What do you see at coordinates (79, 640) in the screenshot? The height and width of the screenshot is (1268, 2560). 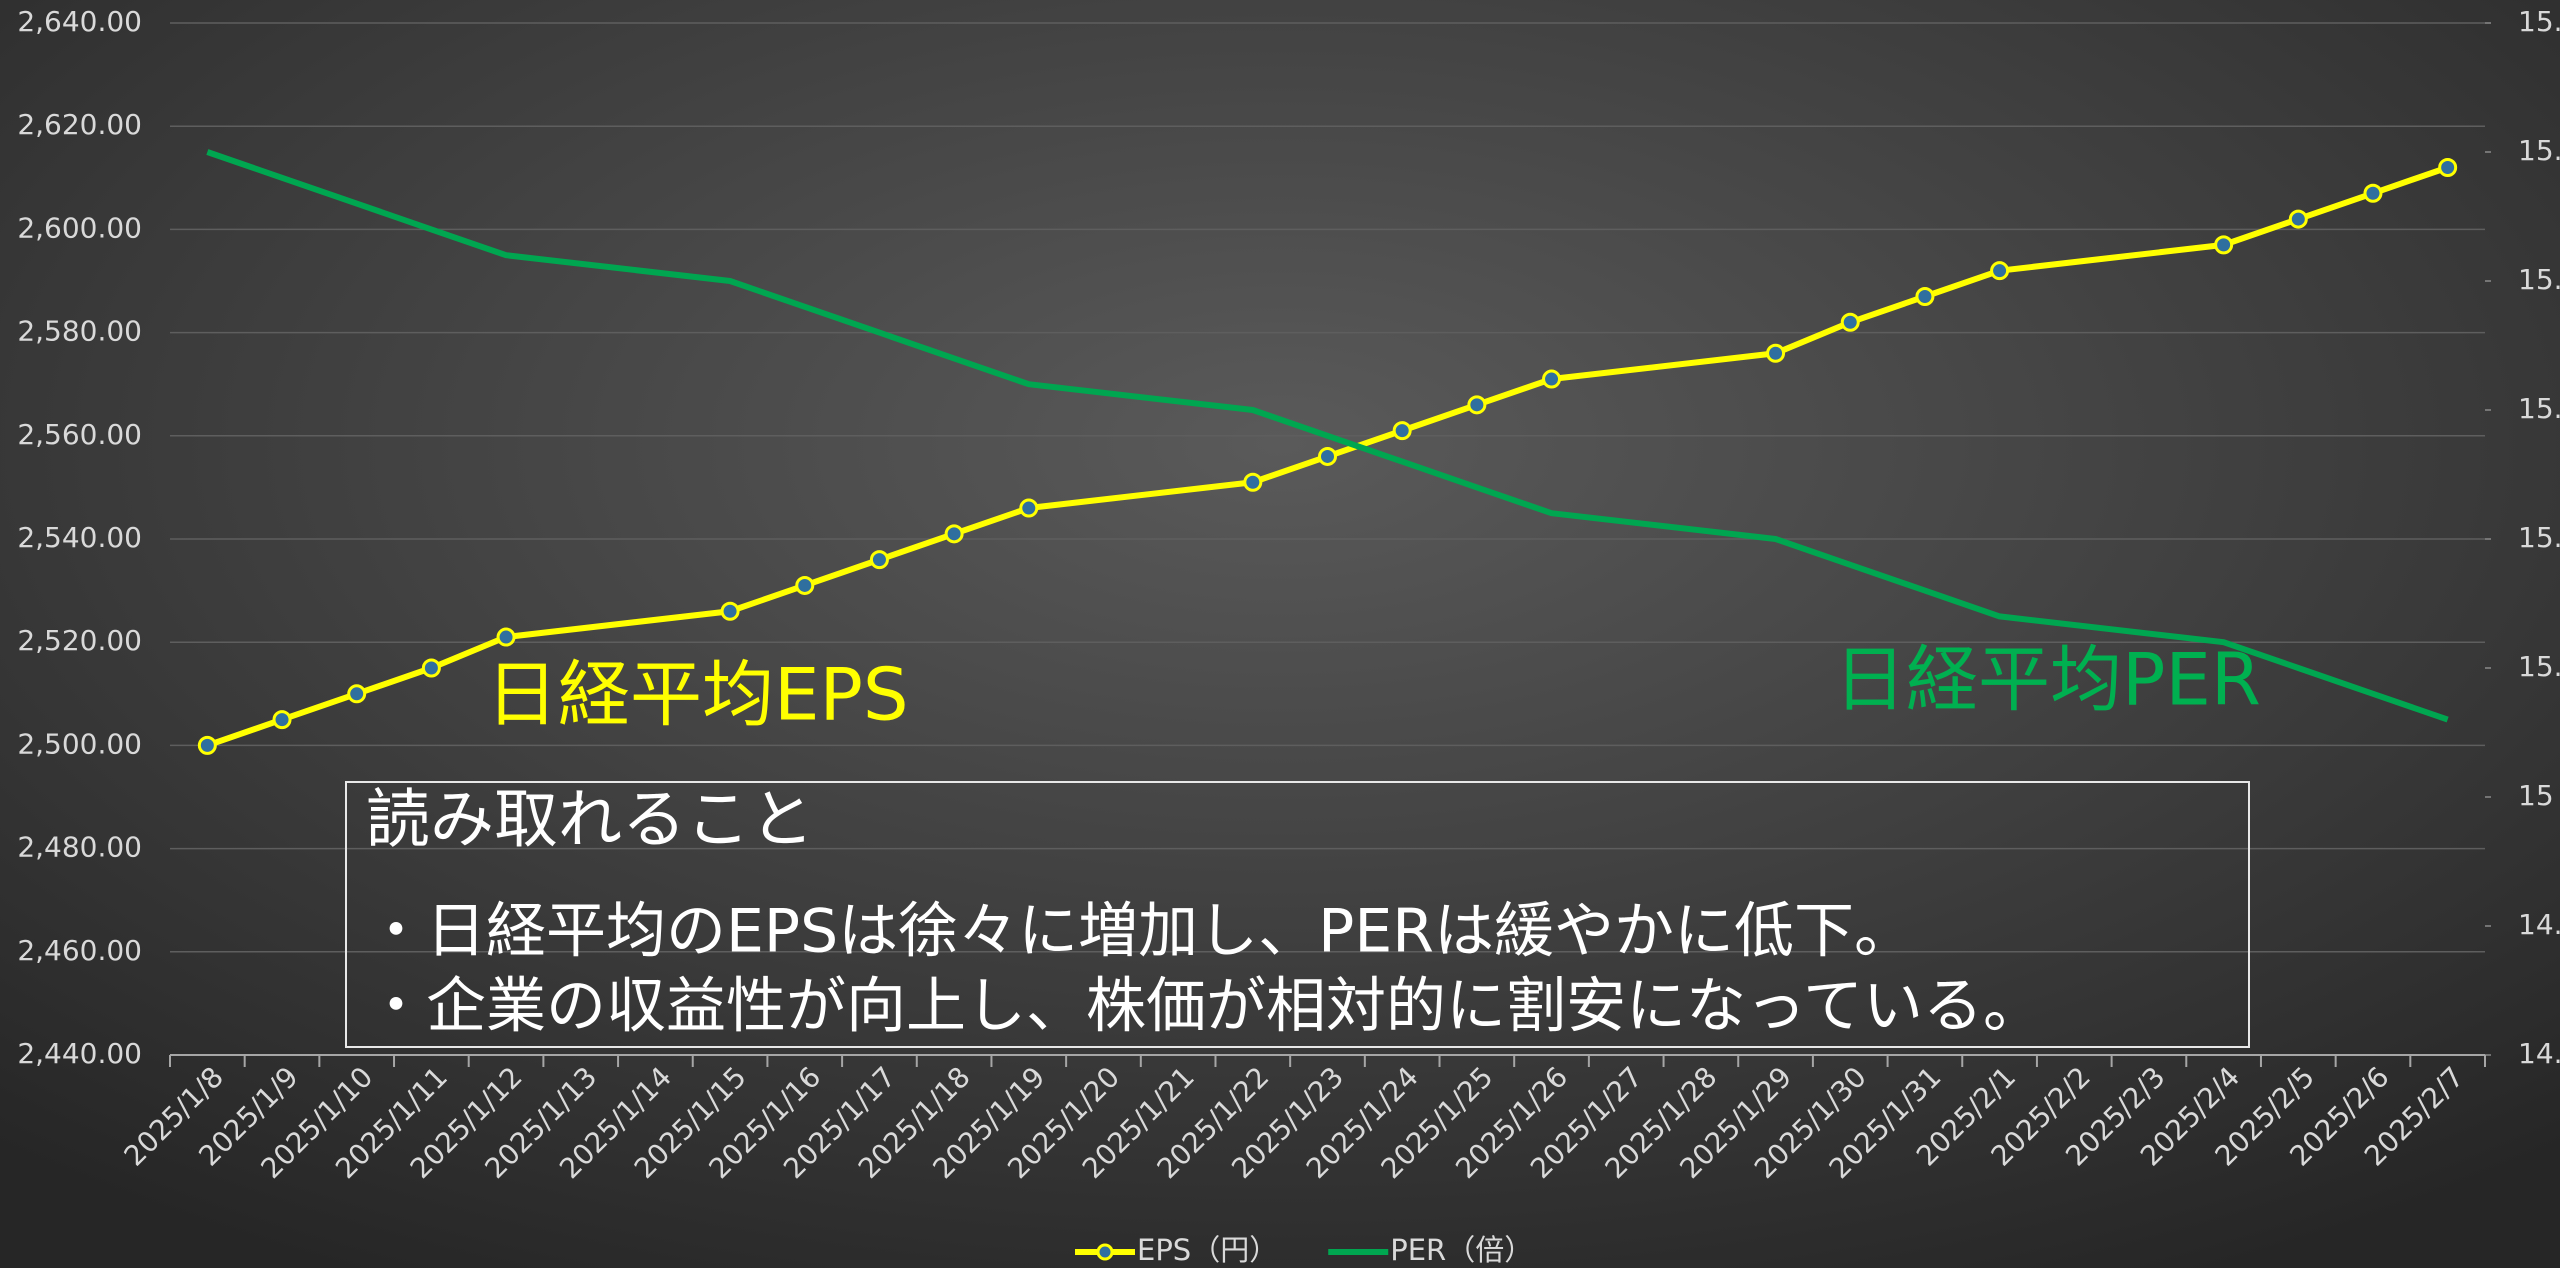 I see `y-tick-label: 2,520.00` at bounding box center [79, 640].